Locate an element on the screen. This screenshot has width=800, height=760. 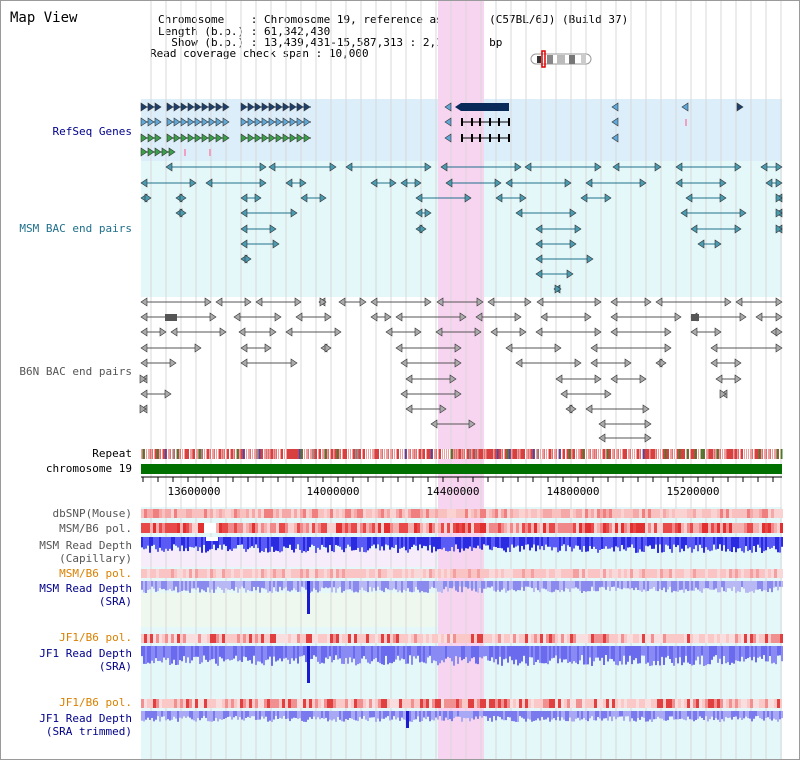
track-label-repeat: Repeat is located at coordinates (112, 453).